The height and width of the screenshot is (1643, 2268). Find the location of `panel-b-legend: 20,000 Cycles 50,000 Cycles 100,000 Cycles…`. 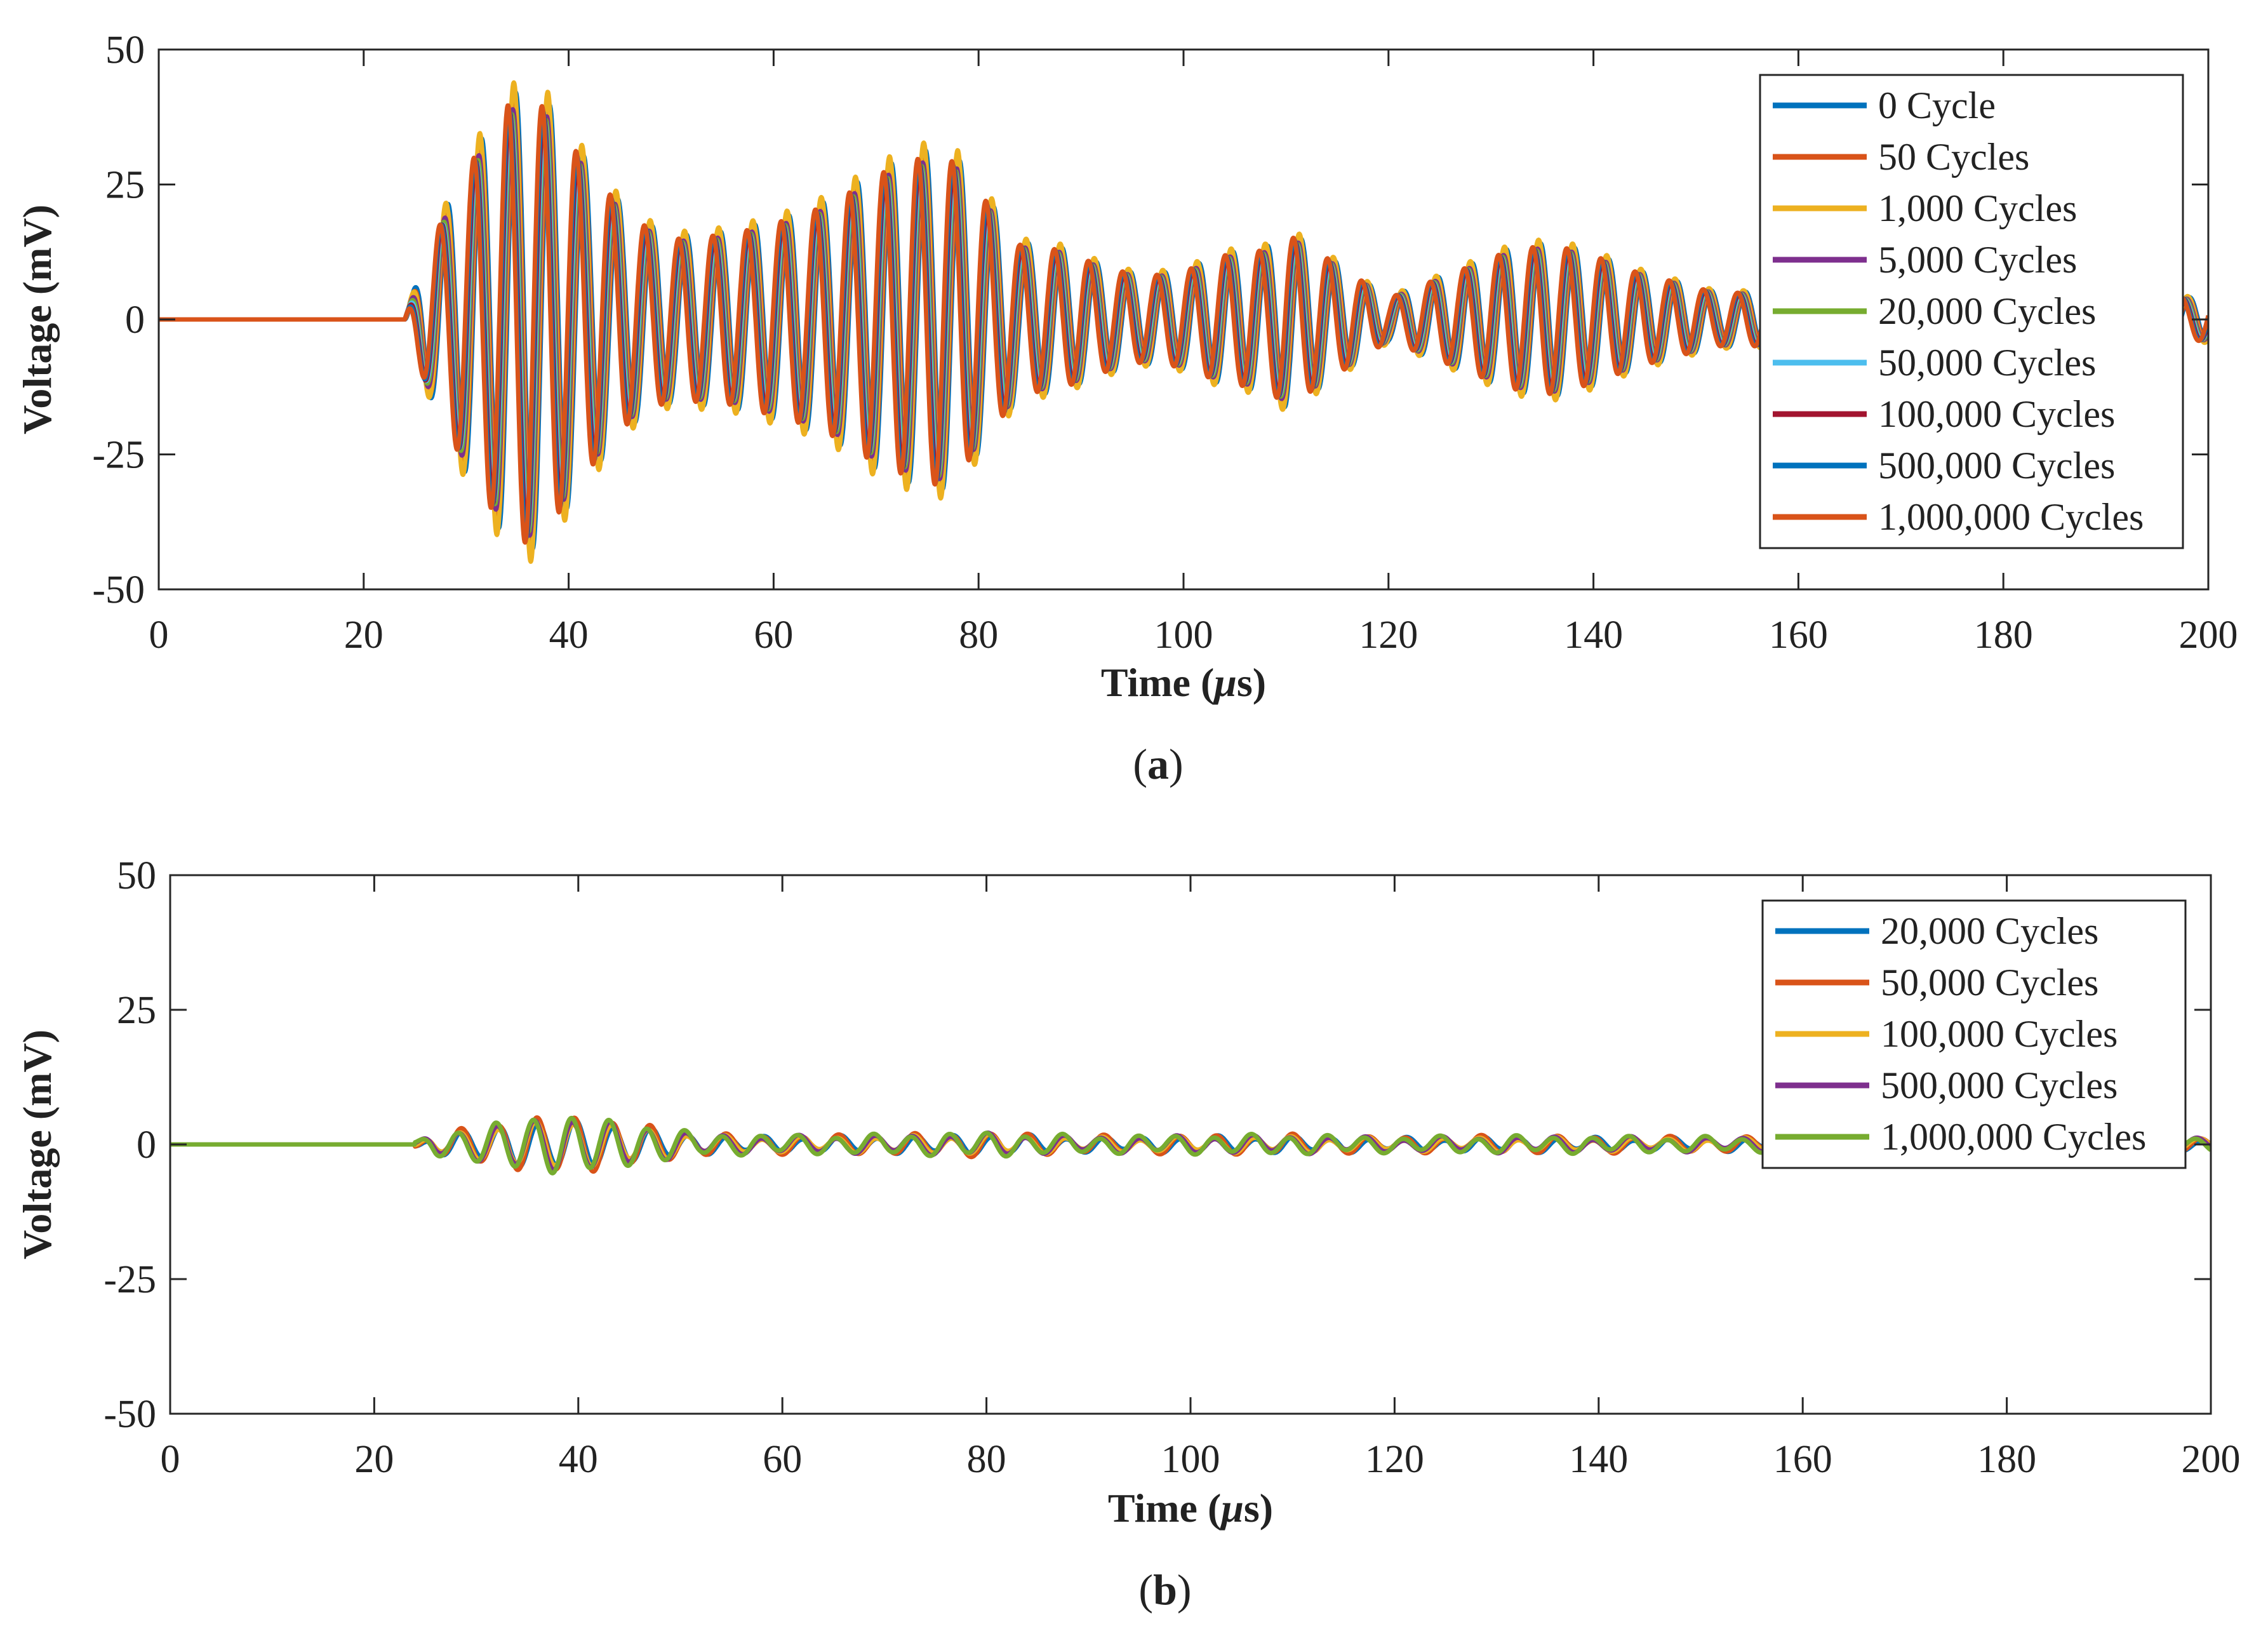

panel-b-legend: 20,000 Cycles 50,000 Cycles 100,000 Cycles… is located at coordinates (1974, 1034).